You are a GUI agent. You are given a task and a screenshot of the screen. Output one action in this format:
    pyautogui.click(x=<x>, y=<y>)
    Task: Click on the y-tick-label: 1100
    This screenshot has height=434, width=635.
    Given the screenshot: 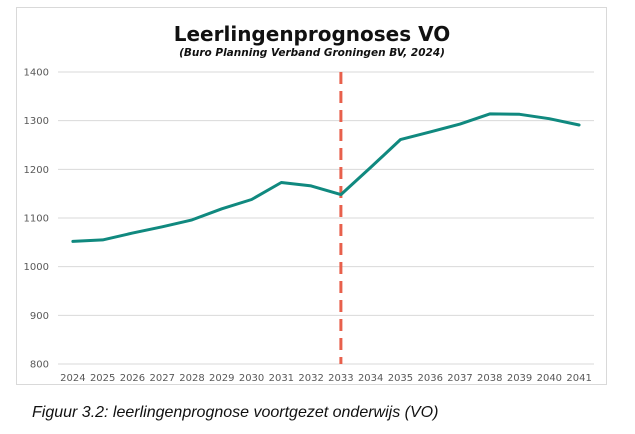 What is the action you would take?
    pyautogui.click(x=36, y=219)
    